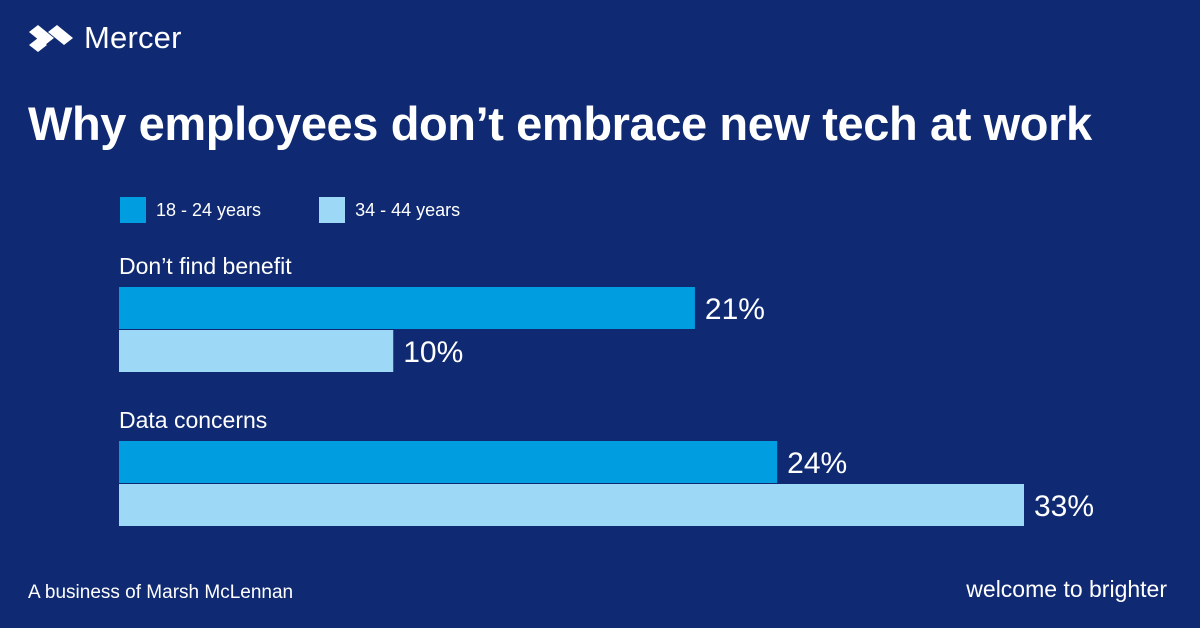  What do you see at coordinates (133, 37) in the screenshot?
I see `brand-name: Mercer` at bounding box center [133, 37].